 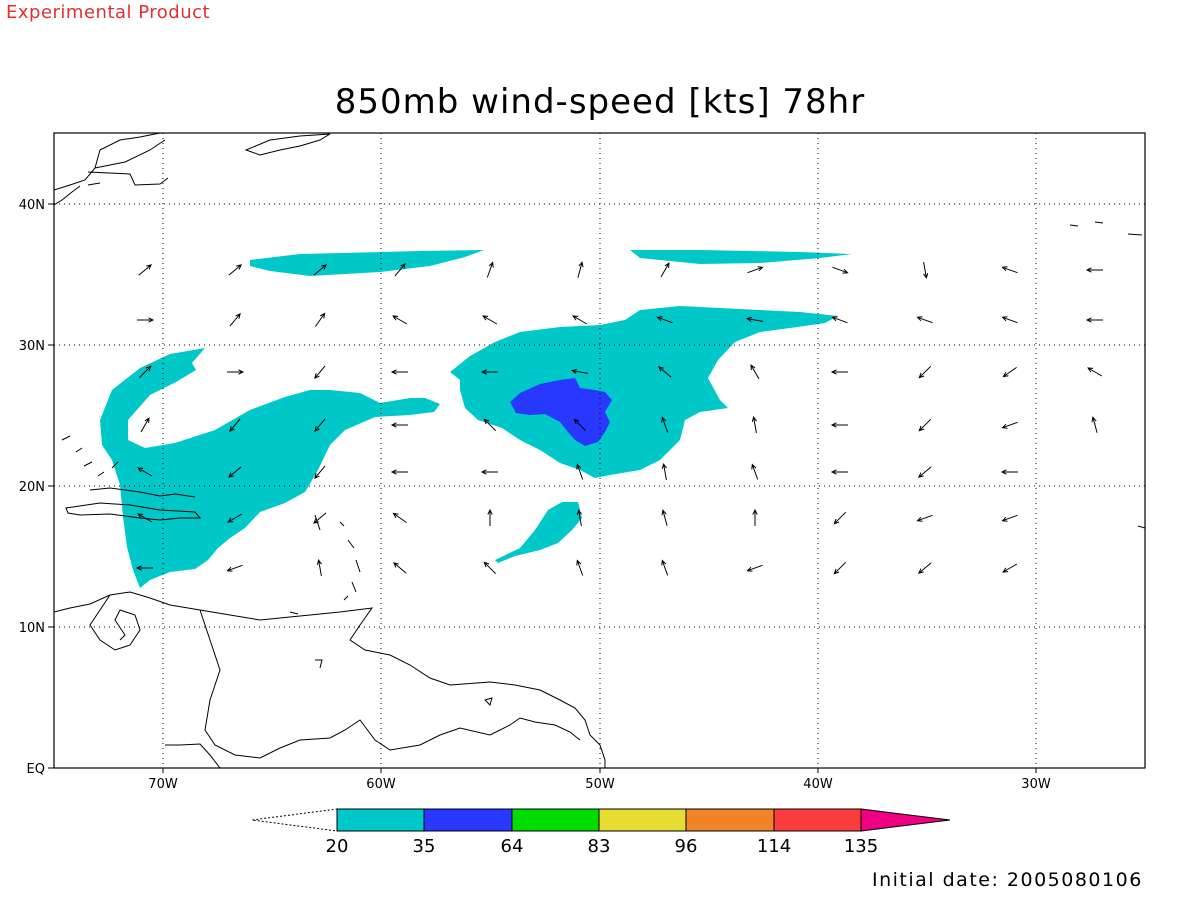 I want to click on lat-label-20n: 20N, so click(x=32, y=487).